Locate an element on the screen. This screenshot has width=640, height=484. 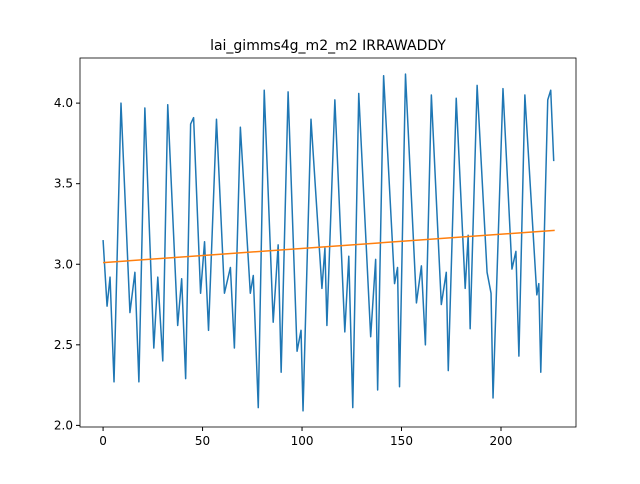
x-tick-label: 0 is located at coordinates (103, 441).